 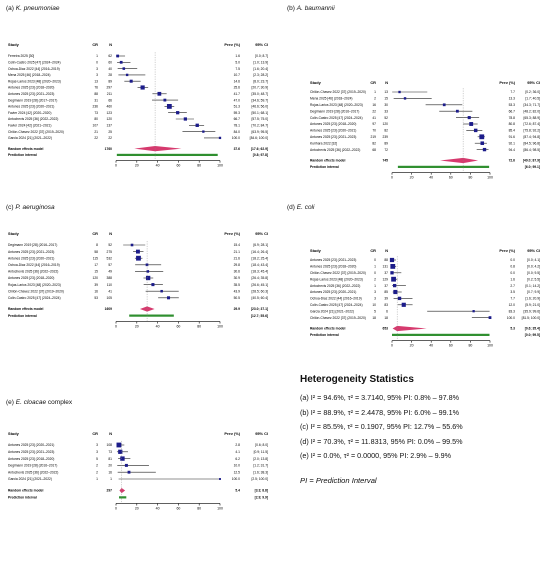 What do you see at coordinates (261, 491) in the screenshot?
I see `random-ci: [3.3; 8.8]` at bounding box center [261, 491].